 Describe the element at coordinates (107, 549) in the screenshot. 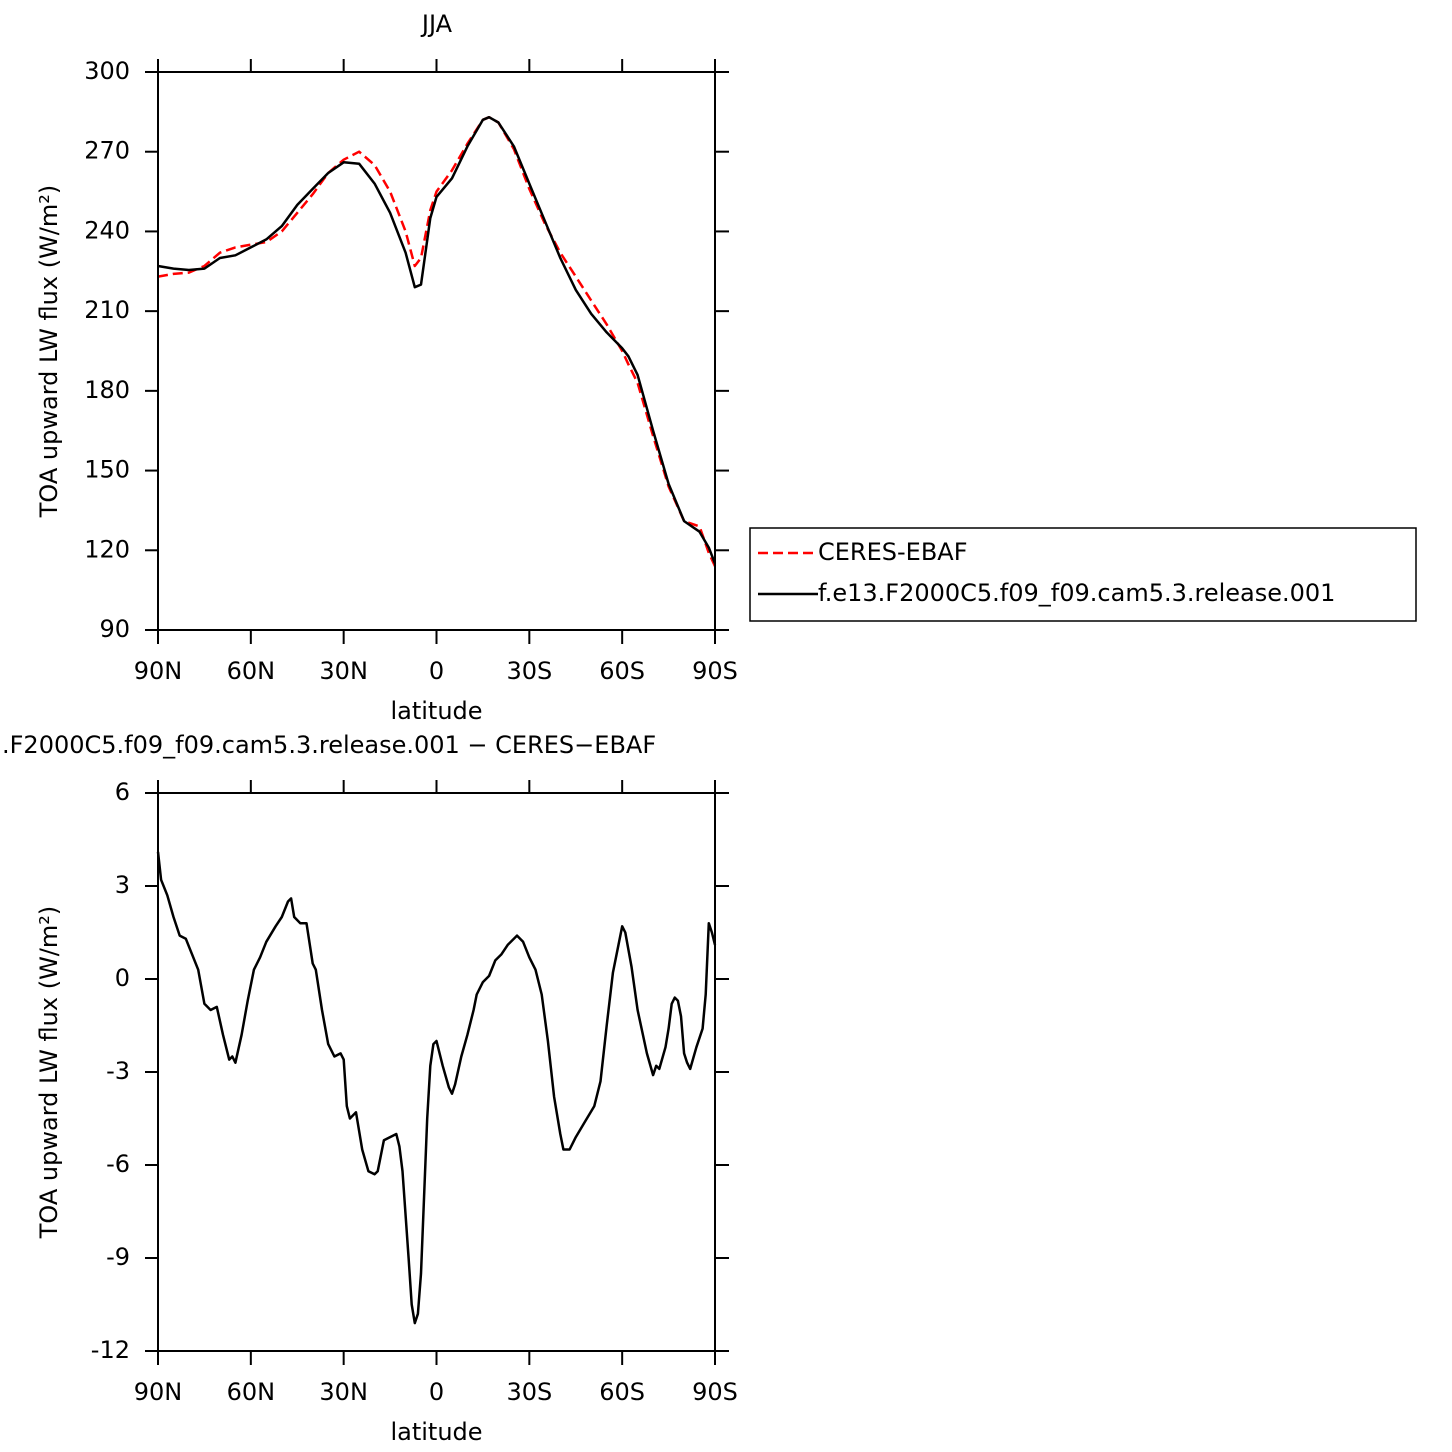

I see `y-tick-label: 120` at that location.